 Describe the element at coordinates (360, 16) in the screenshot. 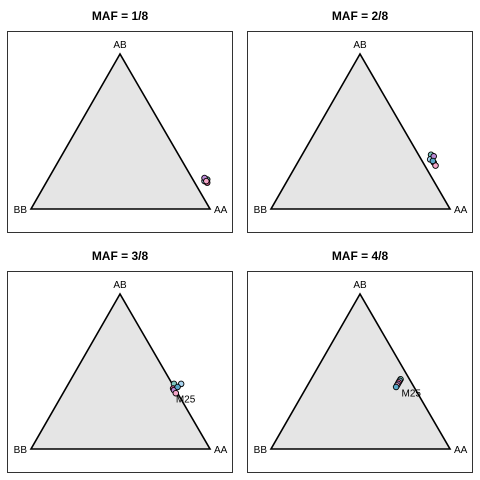

I see `panel-title: MAF = 2/8` at that location.